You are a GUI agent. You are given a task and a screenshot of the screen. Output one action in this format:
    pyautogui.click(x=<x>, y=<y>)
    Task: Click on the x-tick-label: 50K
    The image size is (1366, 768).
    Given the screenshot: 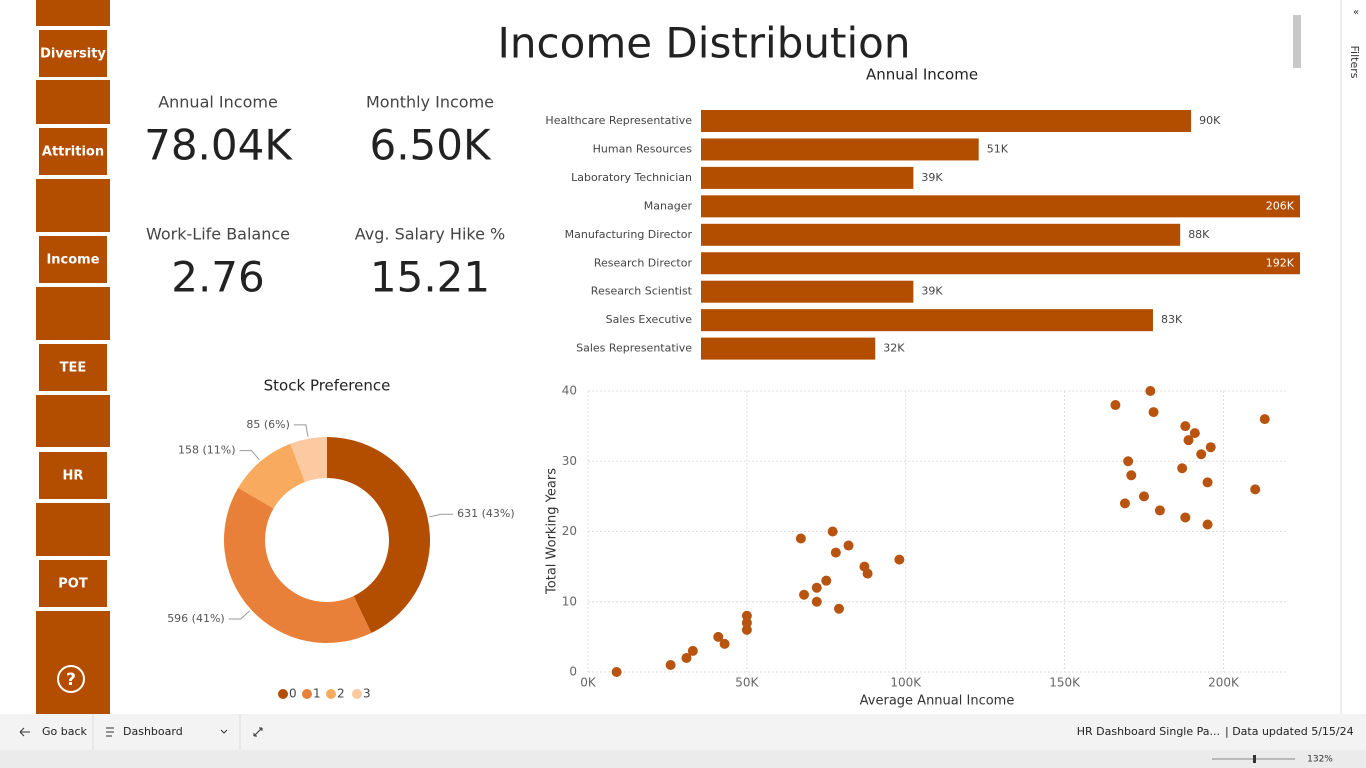 What is the action you would take?
    pyautogui.click(x=747, y=683)
    